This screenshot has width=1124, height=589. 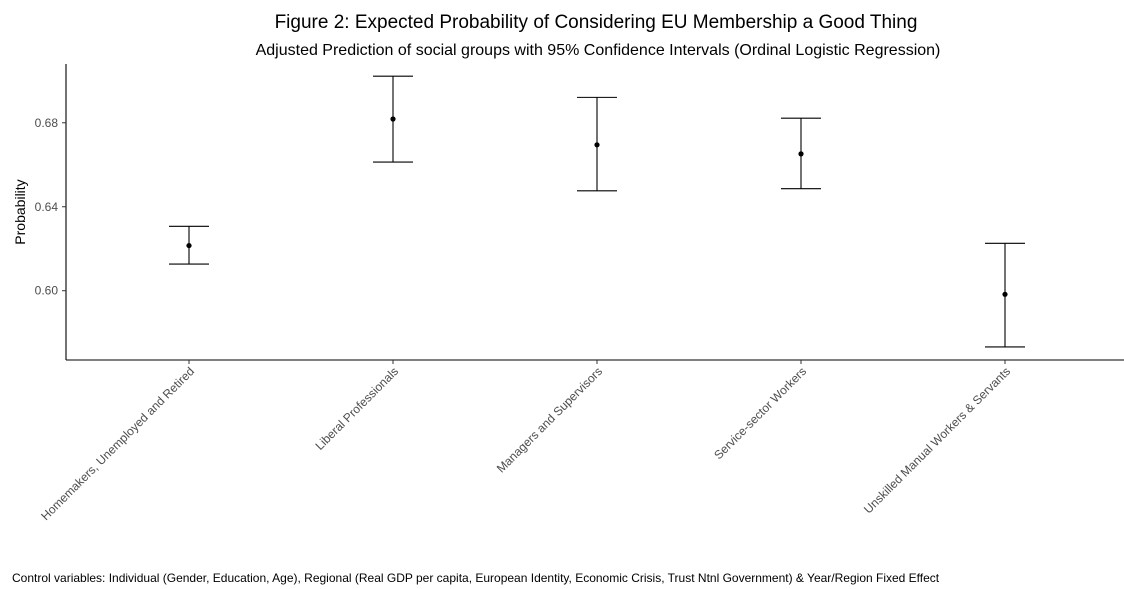 I want to click on x-tick-label: Managers and Supervisors, so click(x=549, y=419).